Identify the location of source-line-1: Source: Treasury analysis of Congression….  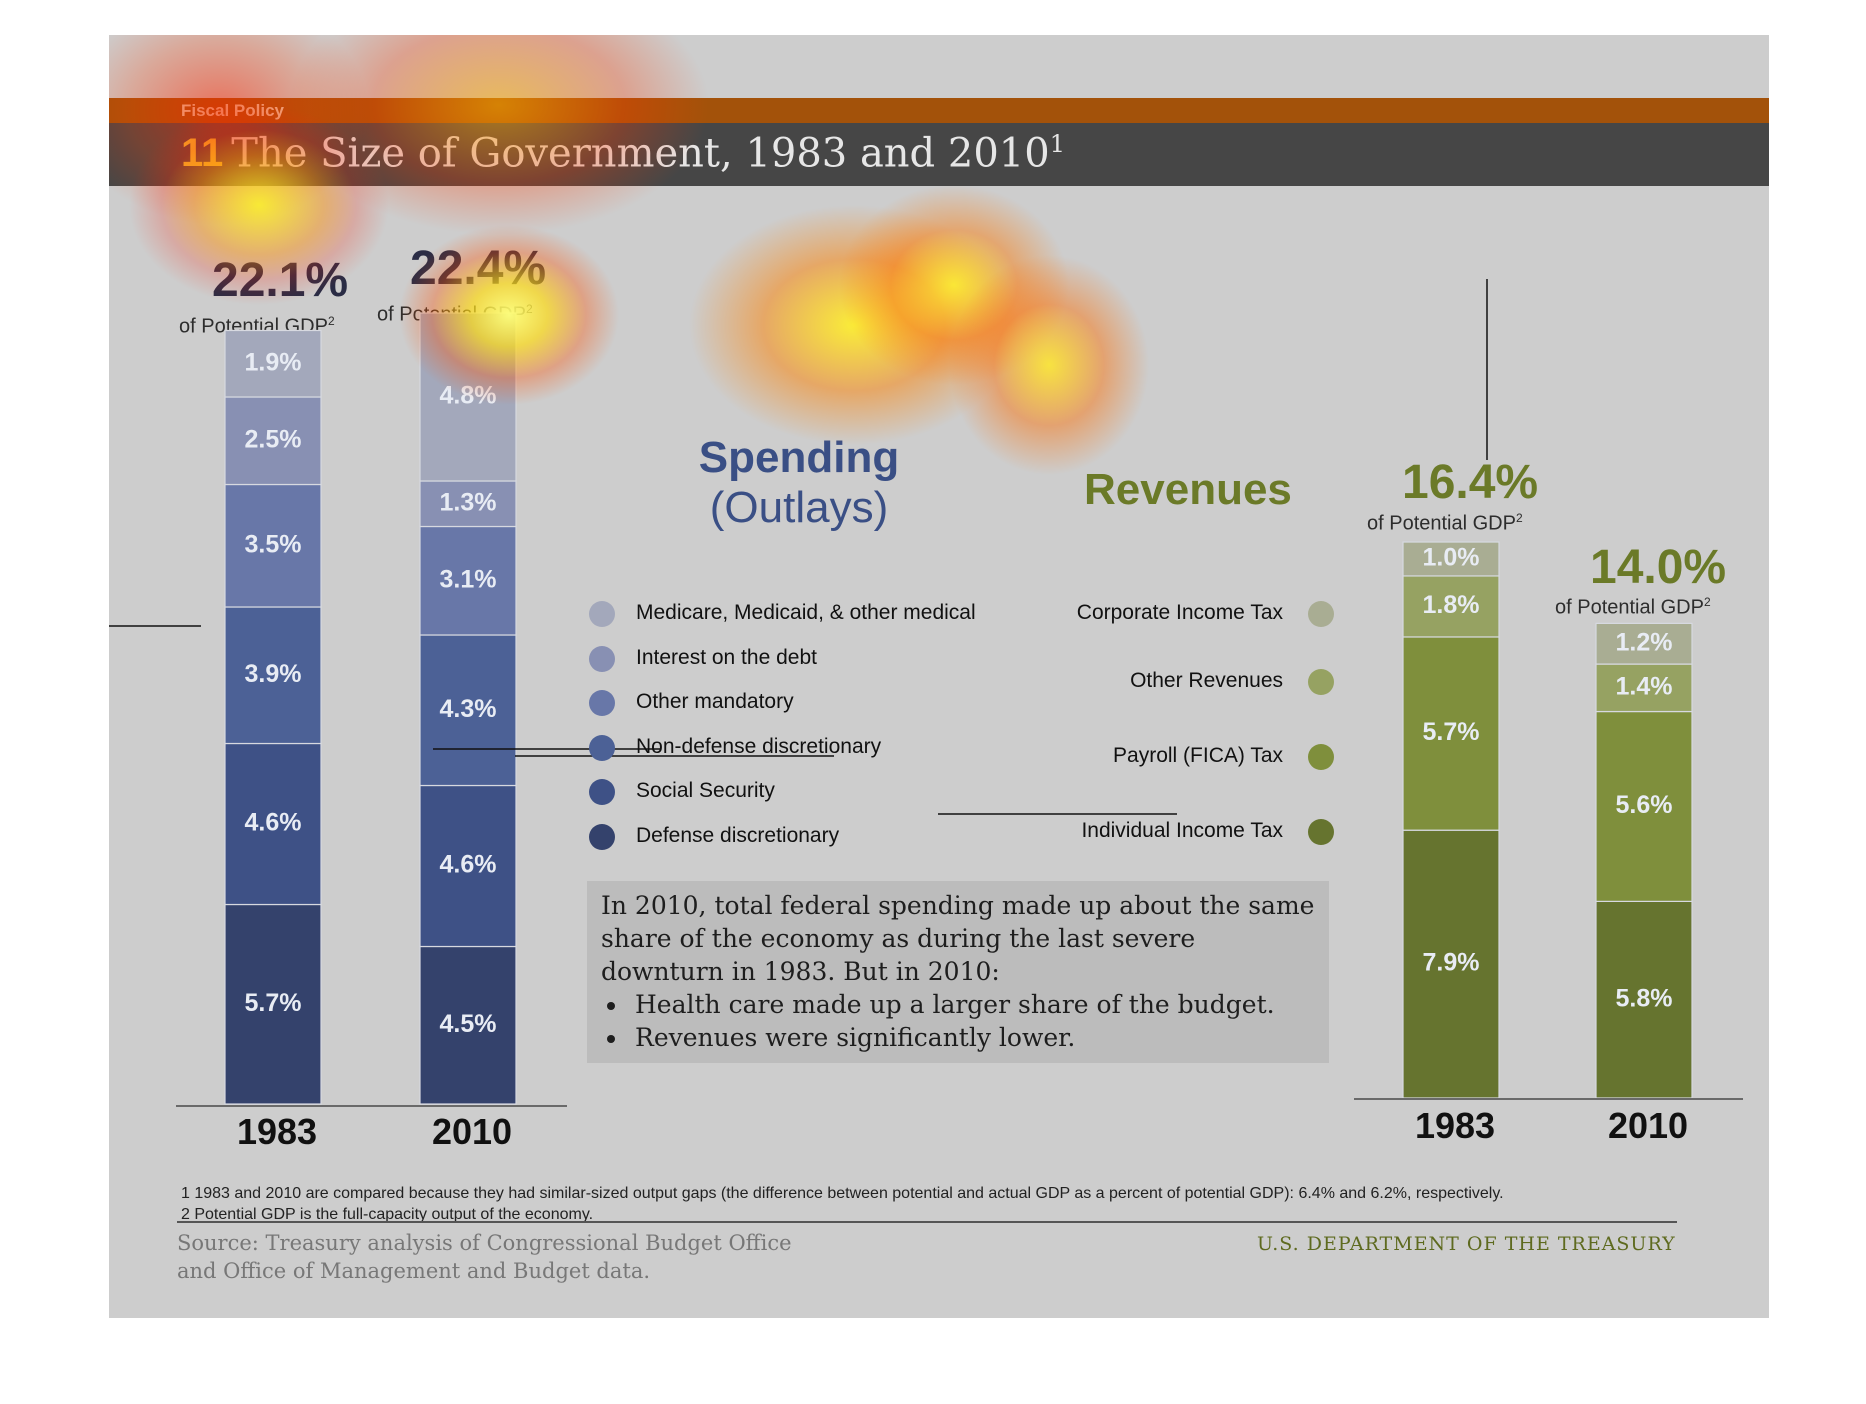
(484, 1243).